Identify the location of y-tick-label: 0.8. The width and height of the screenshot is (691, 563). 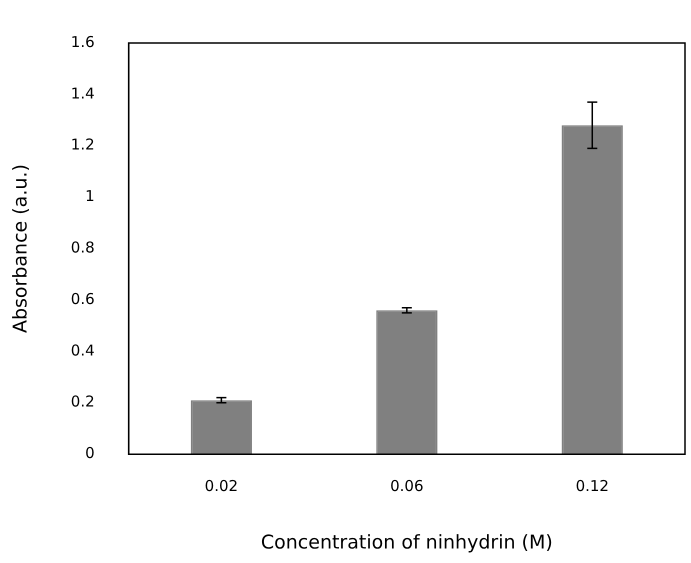
(82, 247).